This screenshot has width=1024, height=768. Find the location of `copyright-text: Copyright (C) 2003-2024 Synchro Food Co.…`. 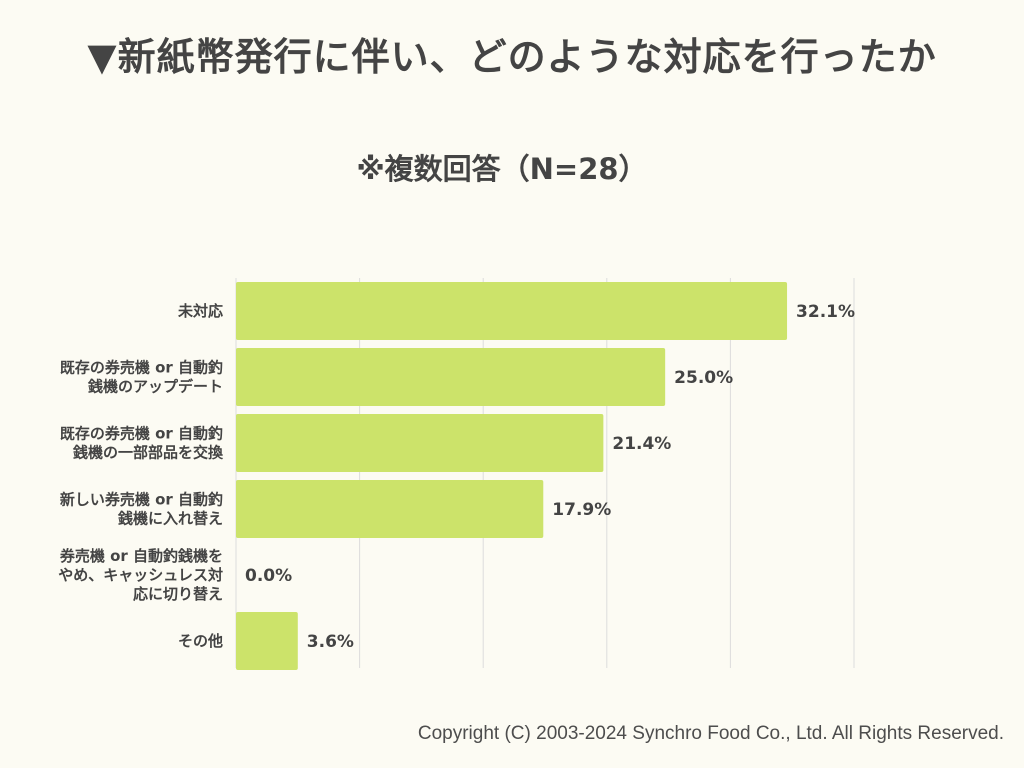

copyright-text: Copyright (C) 2003-2024 Synchro Food Co.… is located at coordinates (710, 733).